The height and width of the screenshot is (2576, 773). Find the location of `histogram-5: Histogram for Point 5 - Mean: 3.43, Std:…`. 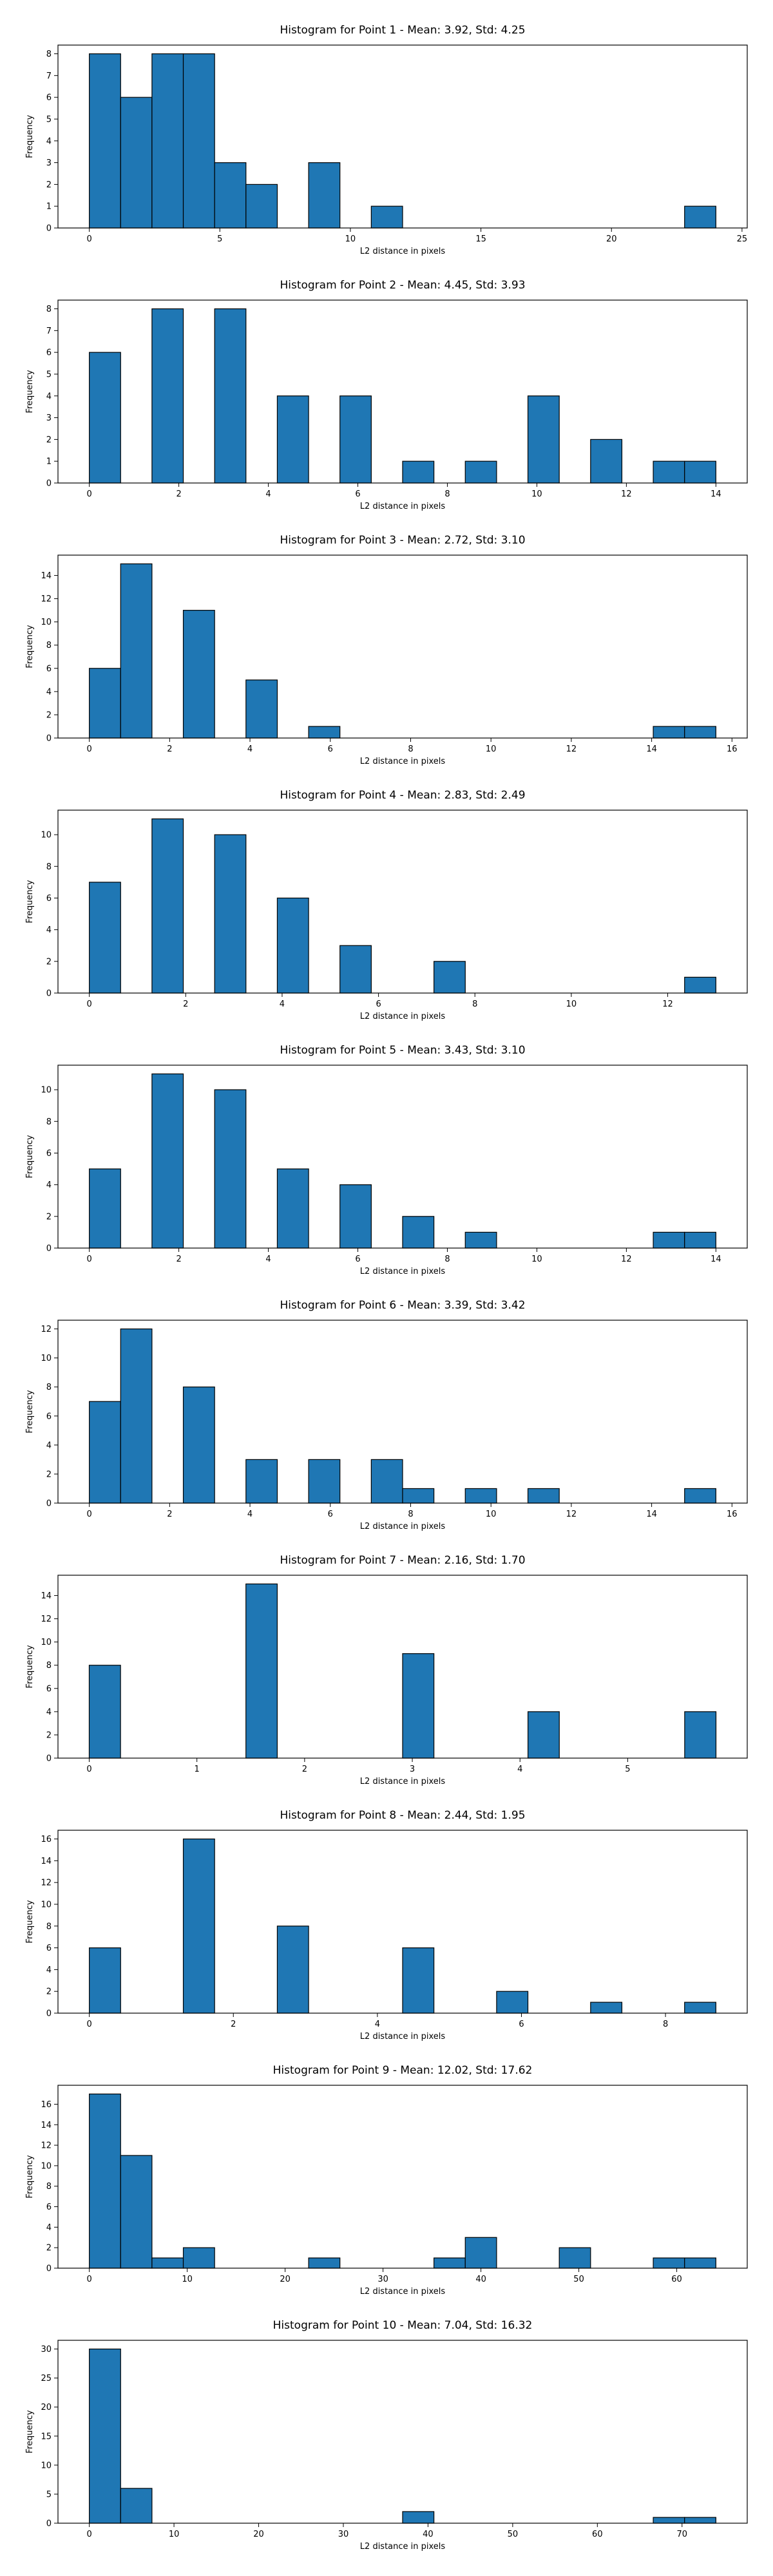

histogram-5: Histogram for Point 5 - Mean: 3.43, Std:… is located at coordinates (386, 1160).